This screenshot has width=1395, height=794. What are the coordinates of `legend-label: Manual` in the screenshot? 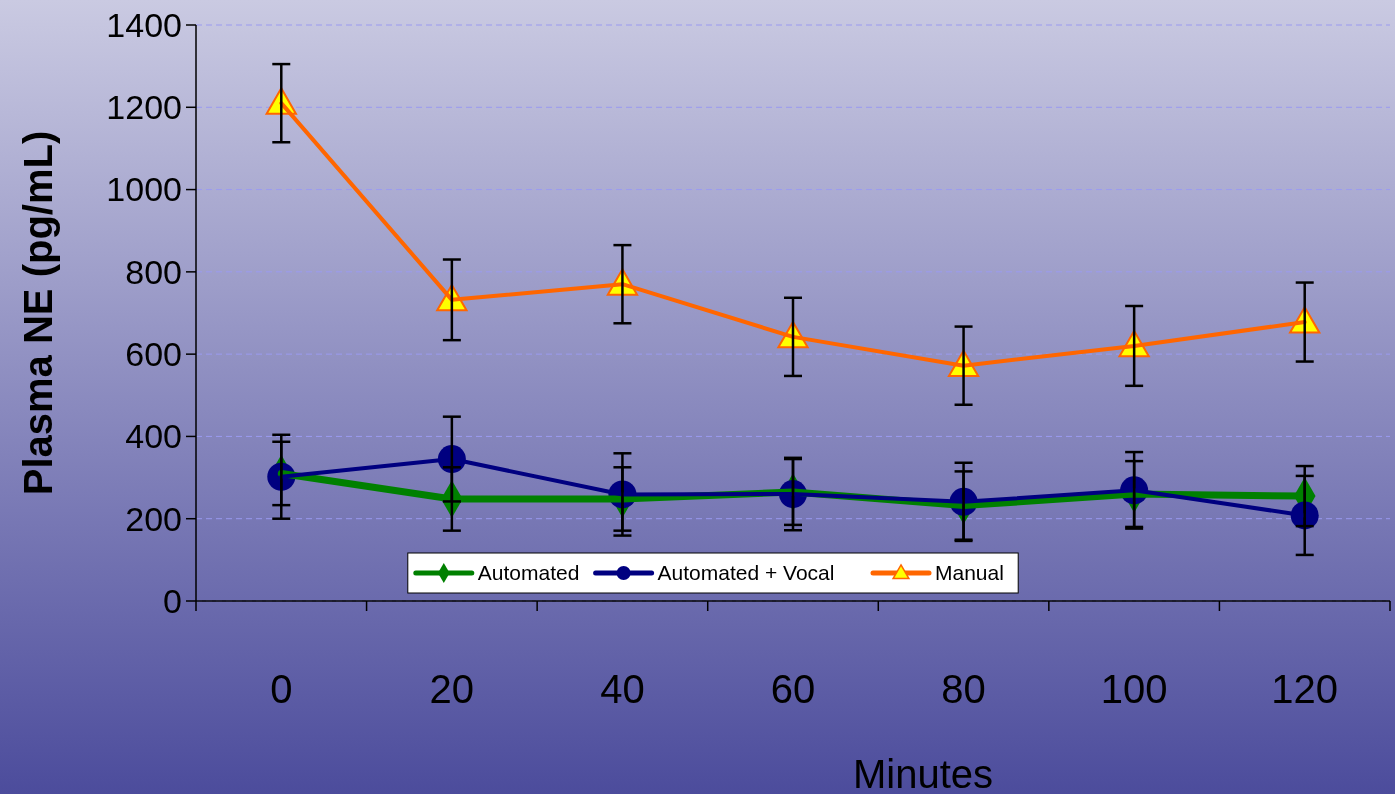 It's located at (969, 573).